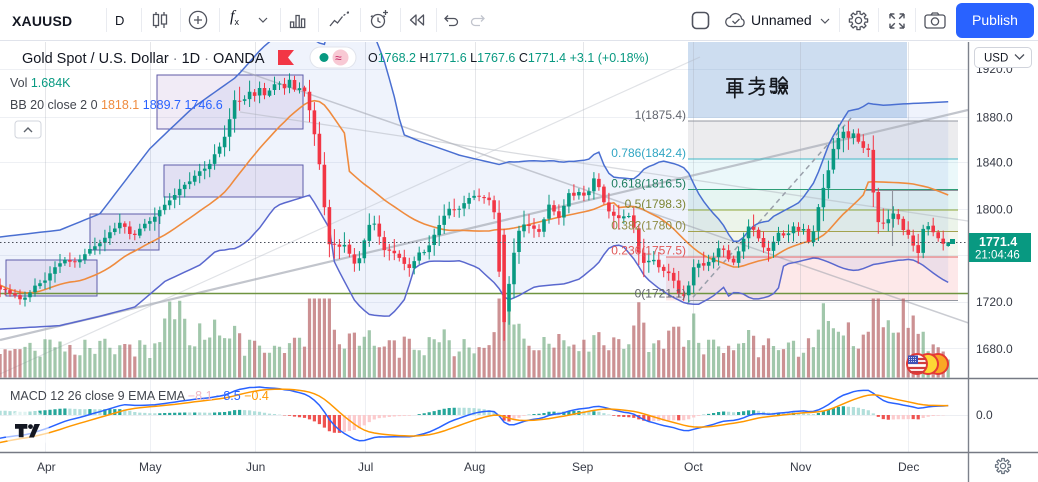  Describe the element at coordinates (648, 226) in the screenshot. I see `svg-text: 0.382(1780.0)` at that location.